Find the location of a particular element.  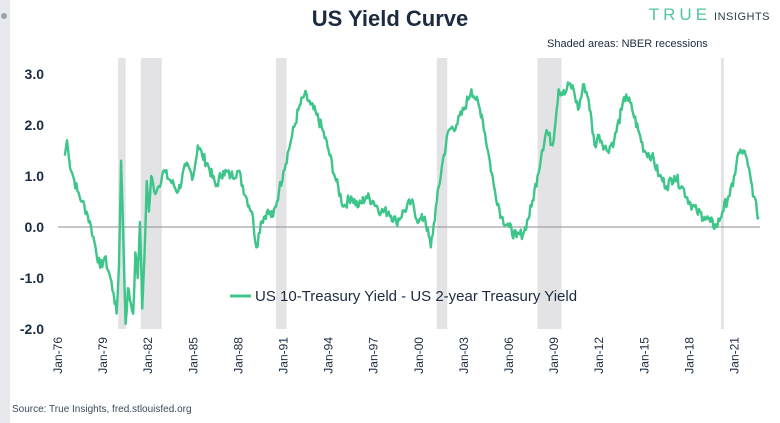

x-tick-label: Jan-82 is located at coordinates (148, 355).